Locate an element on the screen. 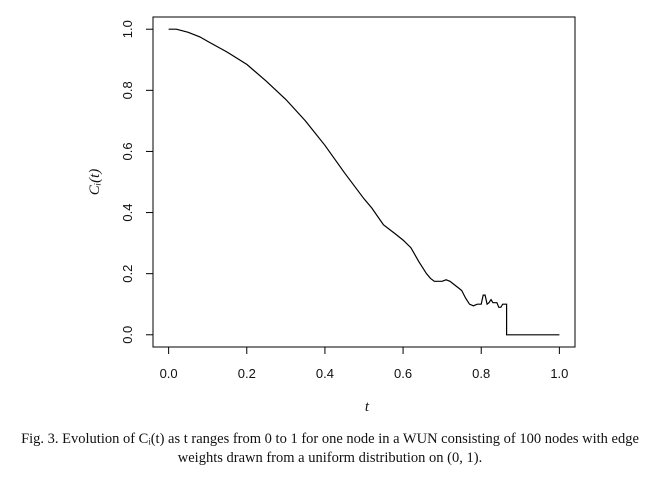 Image resolution: width=656 pixels, height=478 pixels. x-tick-label: 0.0 is located at coordinates (169, 373).